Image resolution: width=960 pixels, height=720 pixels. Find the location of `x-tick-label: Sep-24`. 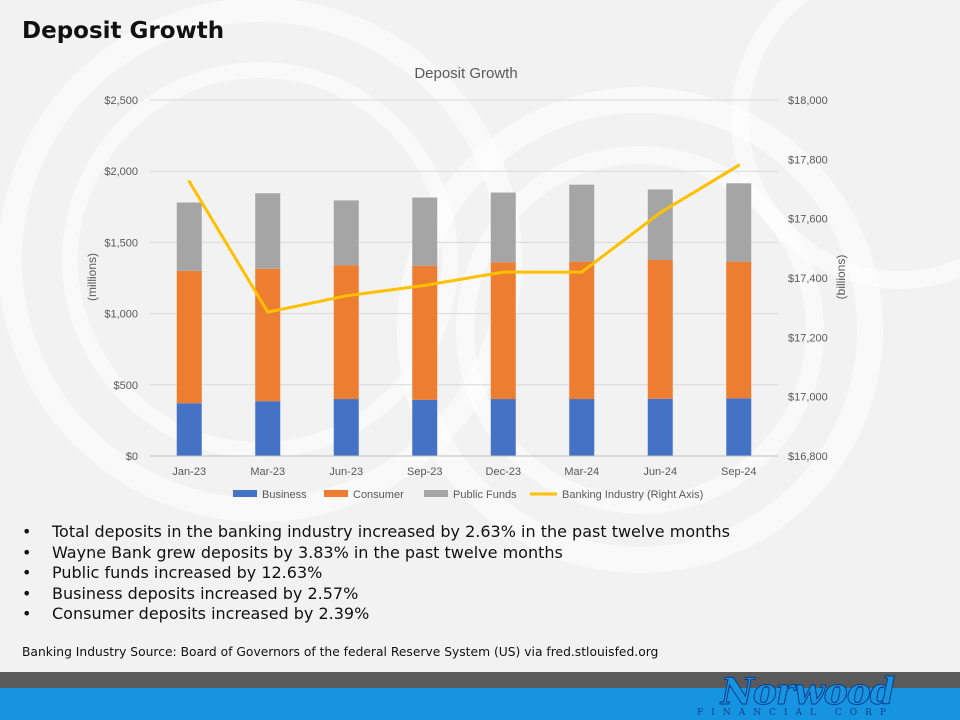

x-tick-label: Sep-24 is located at coordinates (738, 472).